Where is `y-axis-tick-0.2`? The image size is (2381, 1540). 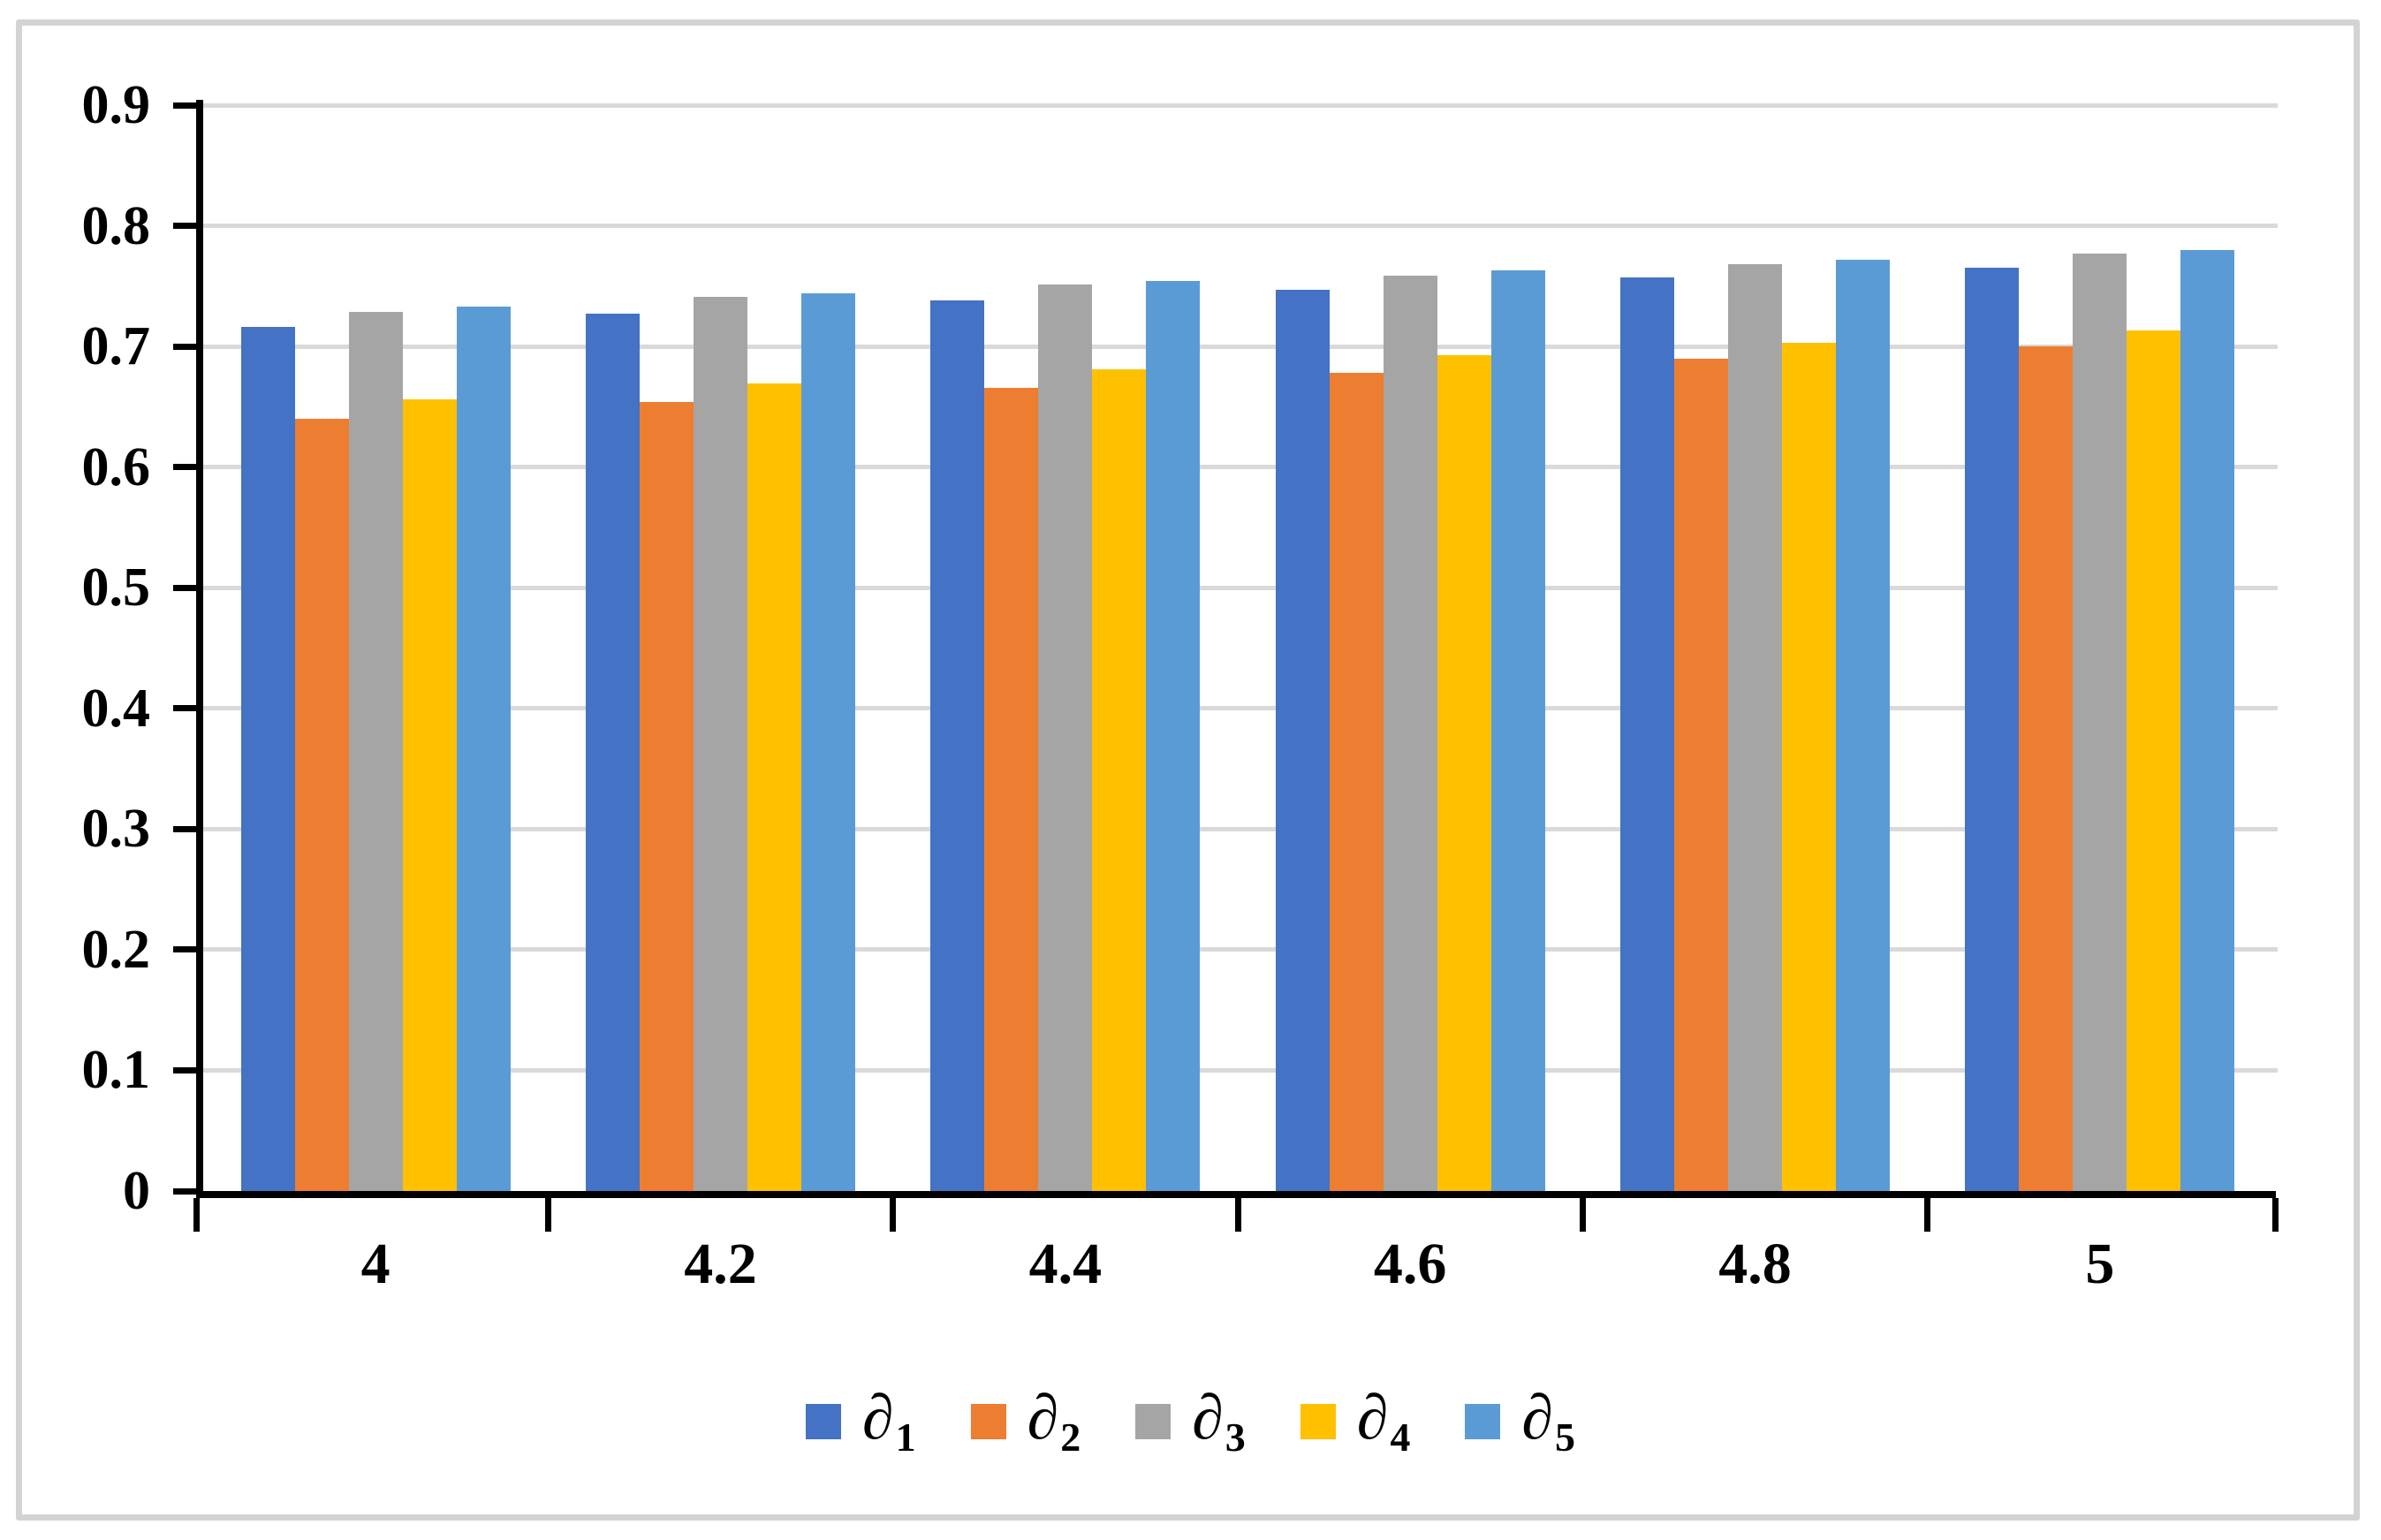 y-axis-tick-0.2 is located at coordinates (188, 949).